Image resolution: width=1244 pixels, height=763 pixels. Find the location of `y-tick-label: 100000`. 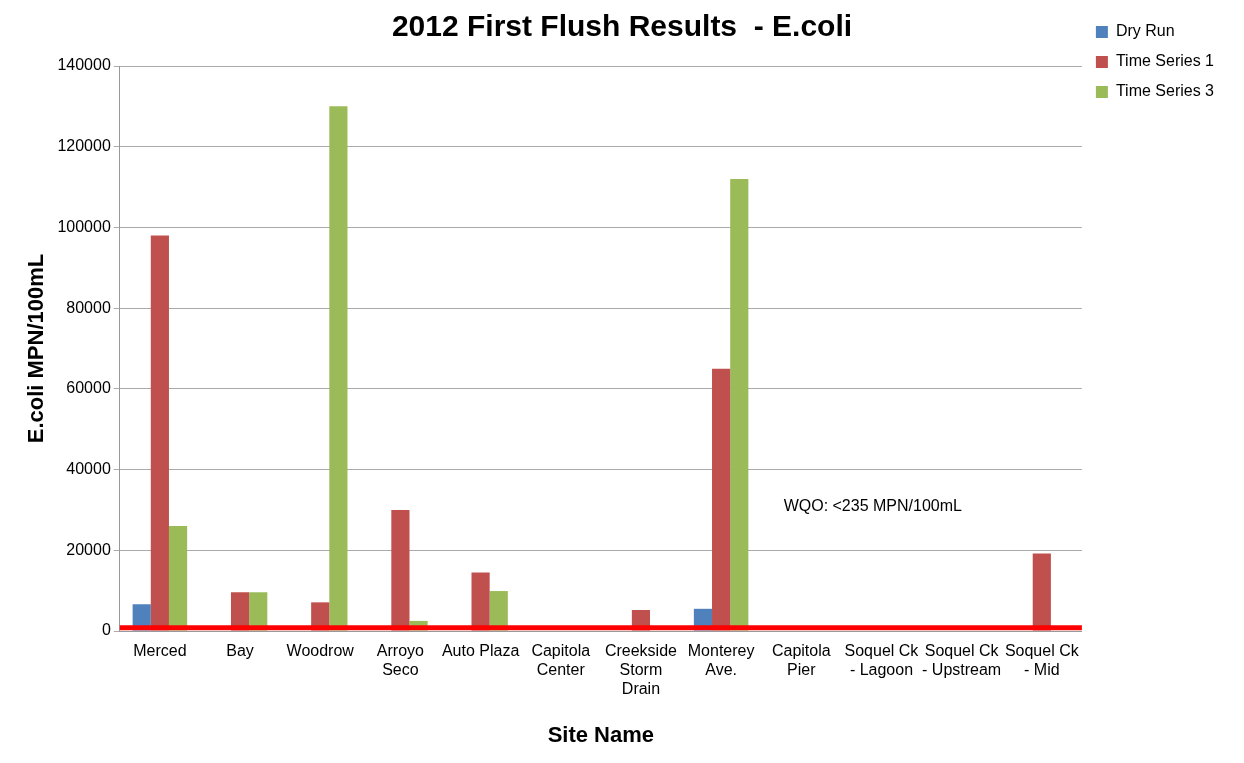

y-tick-label: 100000 is located at coordinates (84, 226).